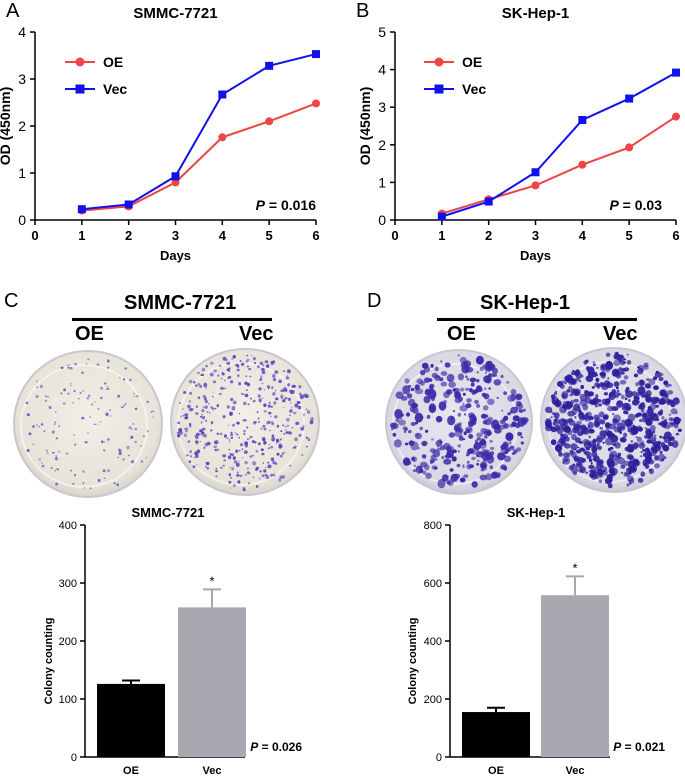  What do you see at coordinates (675, 235) in the screenshot?
I see `x-tick-label: 6` at bounding box center [675, 235].